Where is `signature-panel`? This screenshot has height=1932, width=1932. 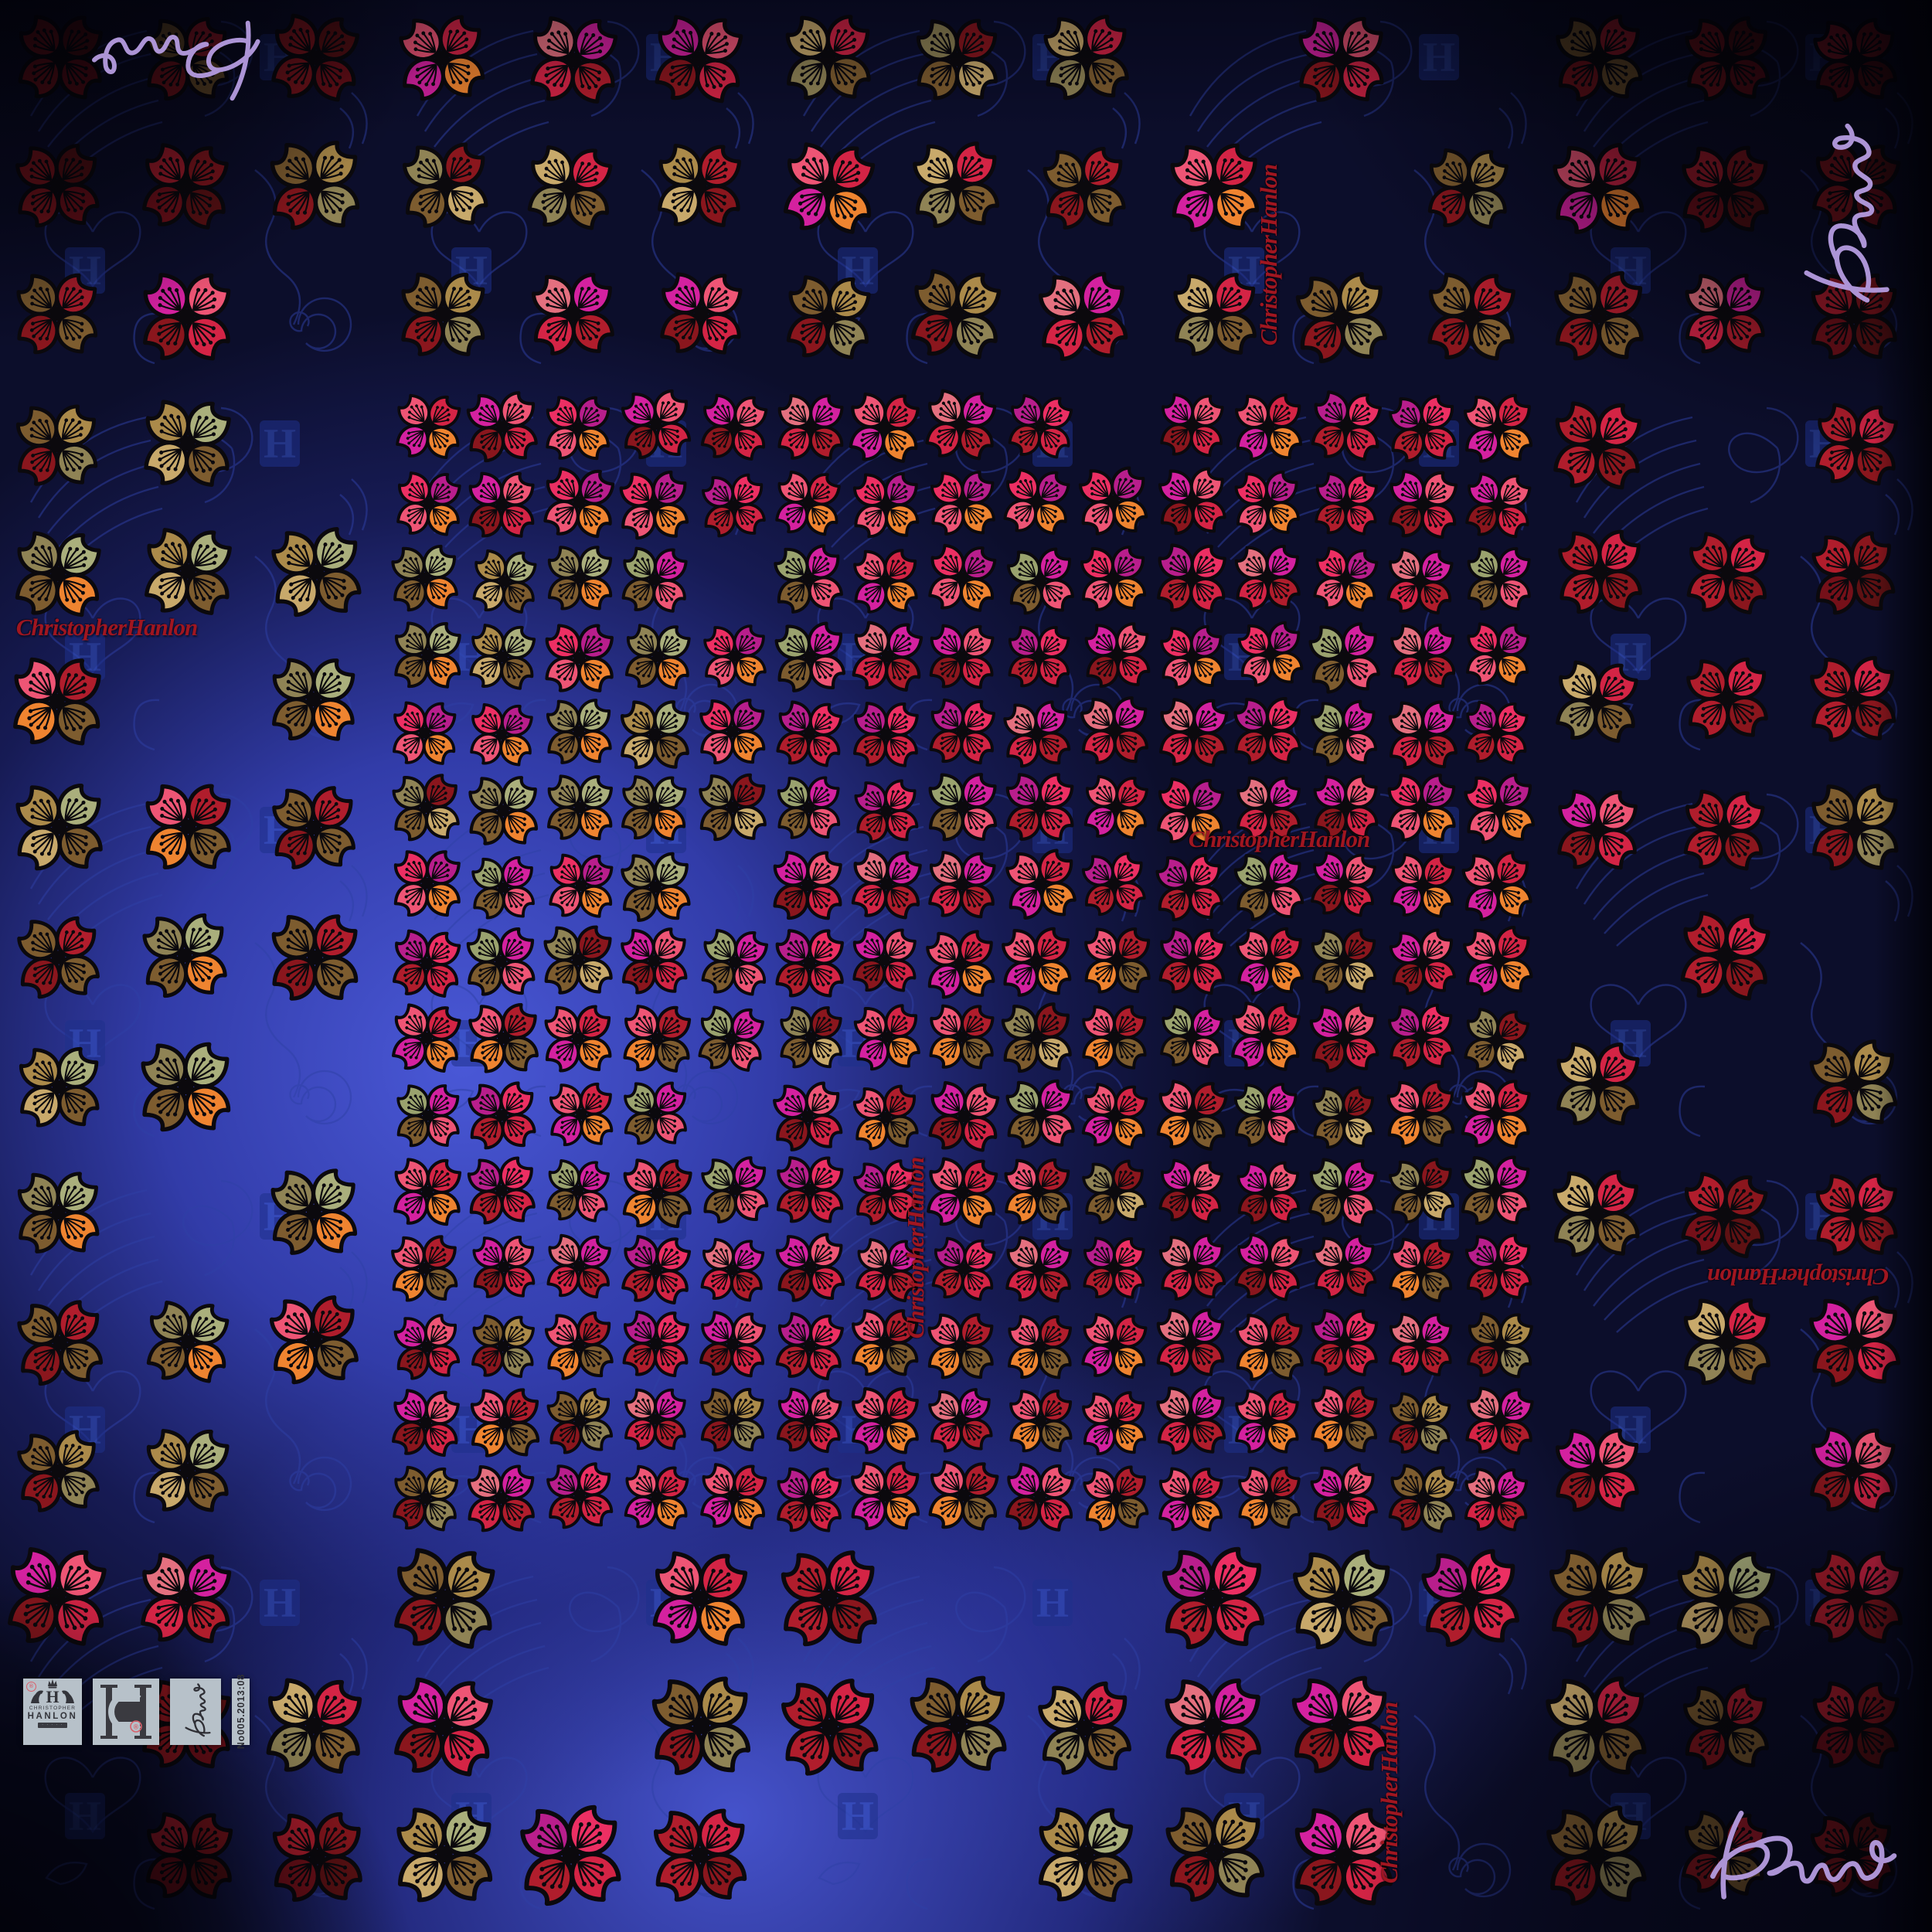
signature-panel is located at coordinates (196, 1712).